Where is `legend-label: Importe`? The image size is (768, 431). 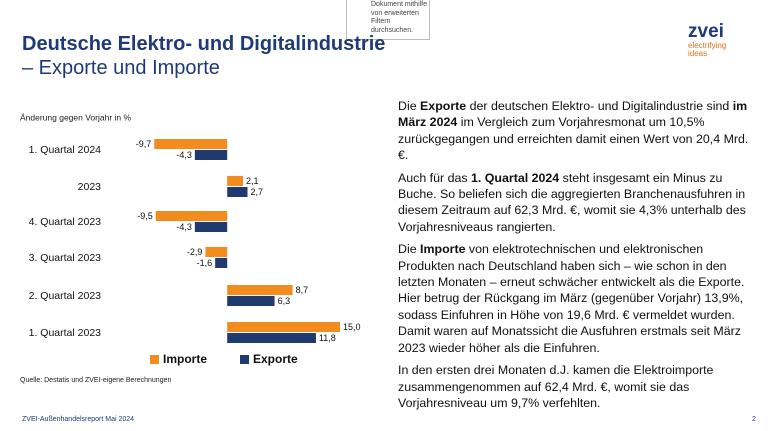
legend-label: Importe is located at coordinates (185, 359).